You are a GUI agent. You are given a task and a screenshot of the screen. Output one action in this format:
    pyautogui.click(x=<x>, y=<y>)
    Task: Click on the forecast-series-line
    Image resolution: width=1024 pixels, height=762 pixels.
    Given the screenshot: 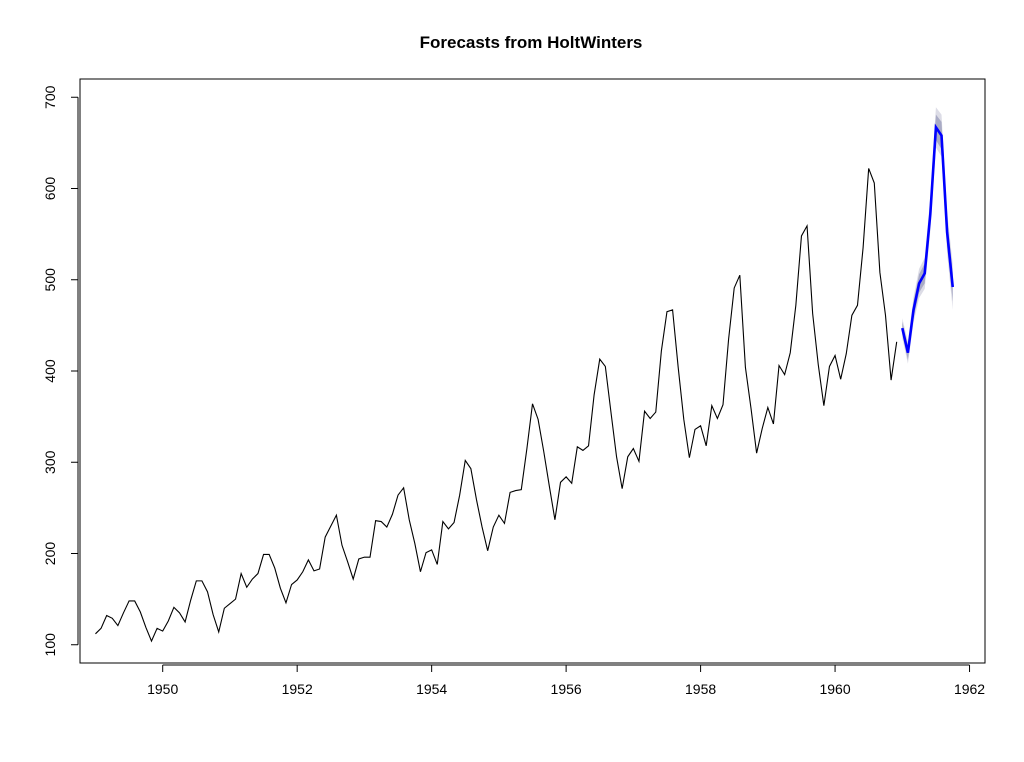 What is the action you would take?
    pyautogui.click(x=928, y=238)
    